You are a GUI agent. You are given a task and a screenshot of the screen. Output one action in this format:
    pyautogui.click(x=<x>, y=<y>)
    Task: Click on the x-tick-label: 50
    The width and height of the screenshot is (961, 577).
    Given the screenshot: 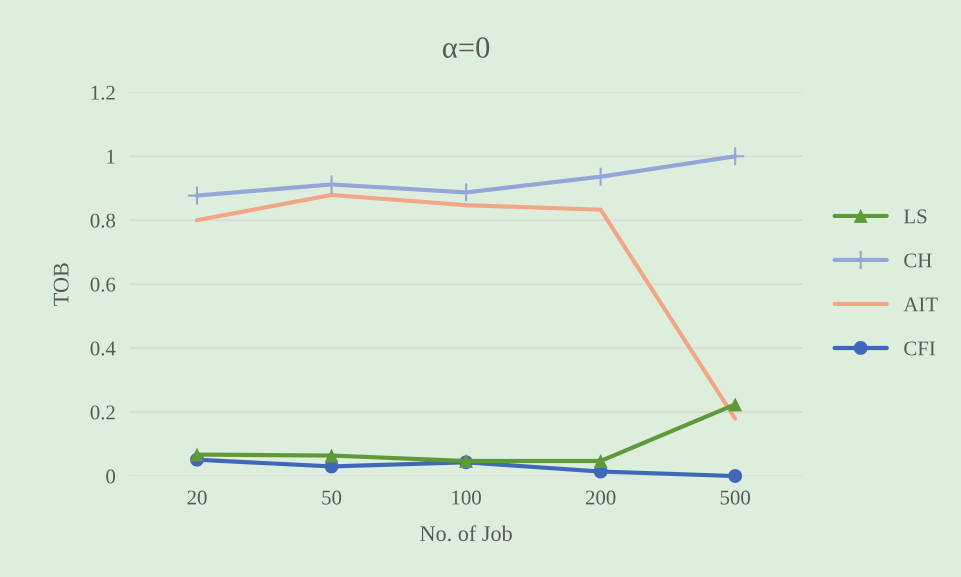 What is the action you would take?
    pyautogui.click(x=332, y=497)
    